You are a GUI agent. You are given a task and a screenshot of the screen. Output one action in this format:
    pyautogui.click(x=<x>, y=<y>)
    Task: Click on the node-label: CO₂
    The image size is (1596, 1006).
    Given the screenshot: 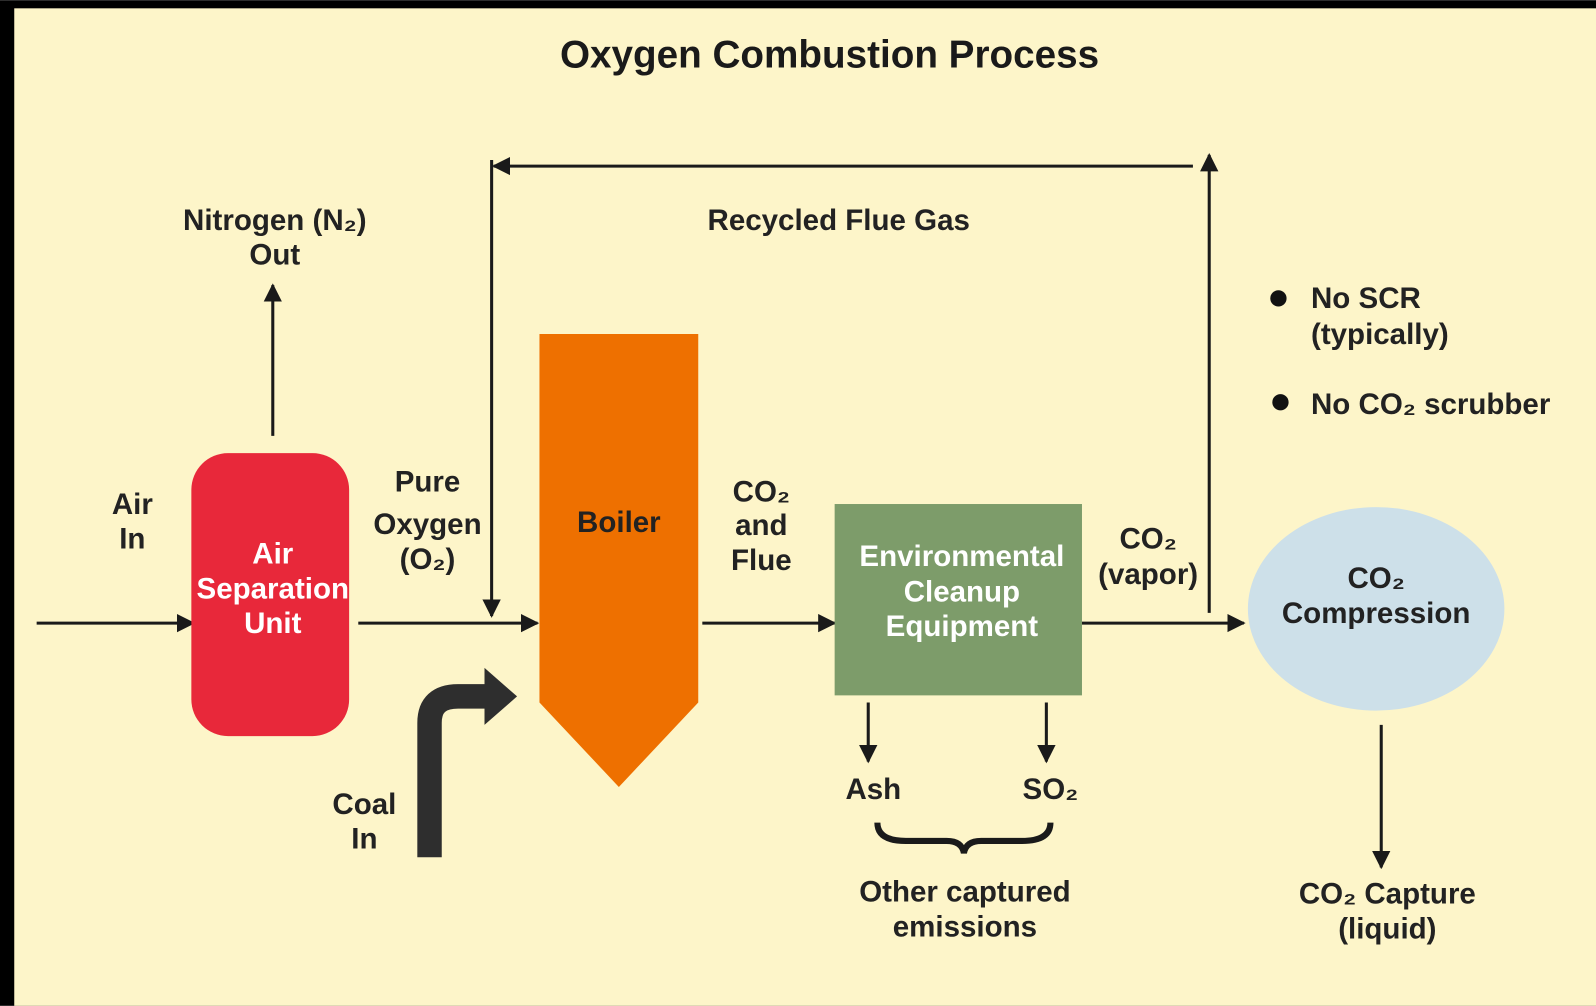 What is the action you would take?
    pyautogui.click(x=1375, y=578)
    